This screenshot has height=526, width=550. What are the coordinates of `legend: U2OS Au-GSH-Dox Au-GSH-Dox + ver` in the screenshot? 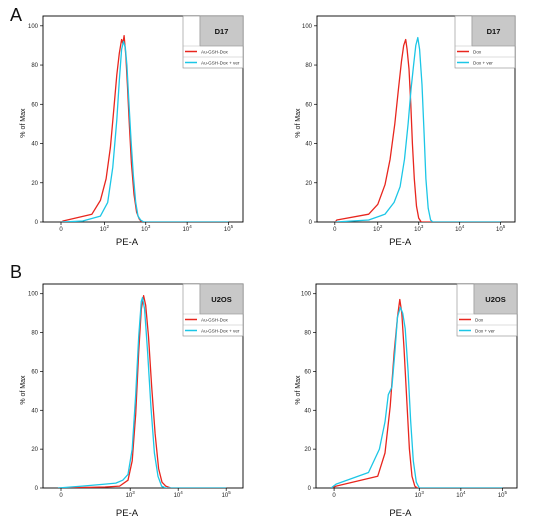 It's located at (213, 310).